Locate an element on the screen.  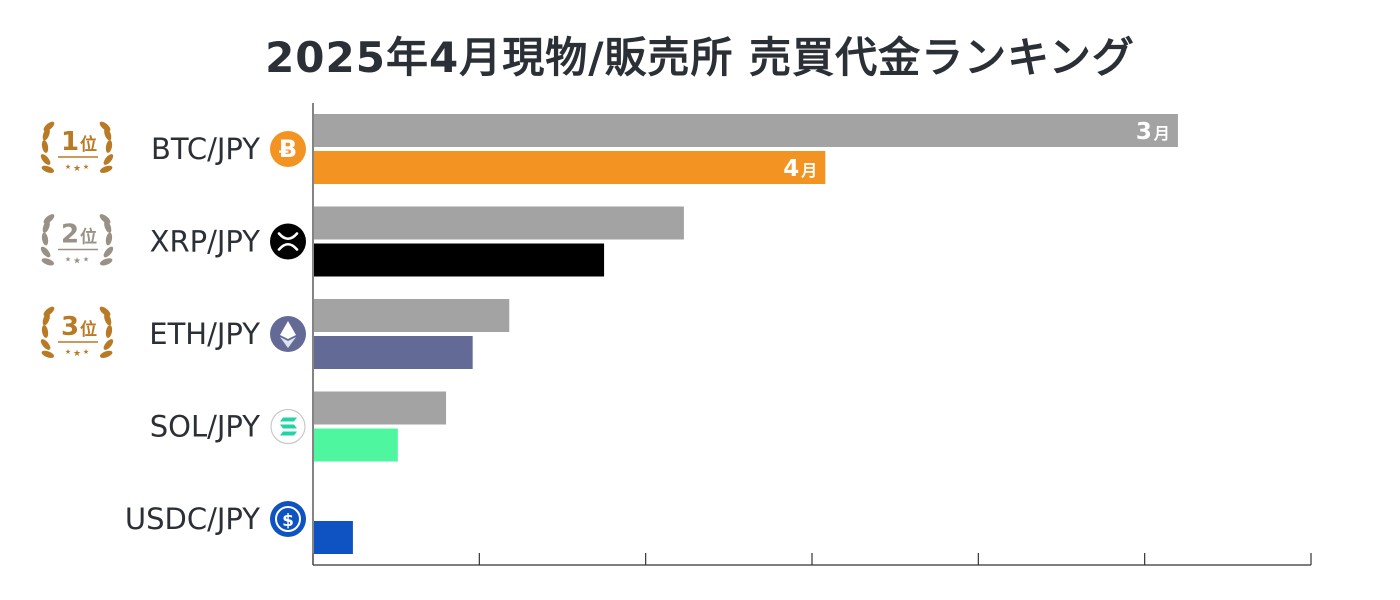
bitcoin-circle is located at coordinates (288, 149).